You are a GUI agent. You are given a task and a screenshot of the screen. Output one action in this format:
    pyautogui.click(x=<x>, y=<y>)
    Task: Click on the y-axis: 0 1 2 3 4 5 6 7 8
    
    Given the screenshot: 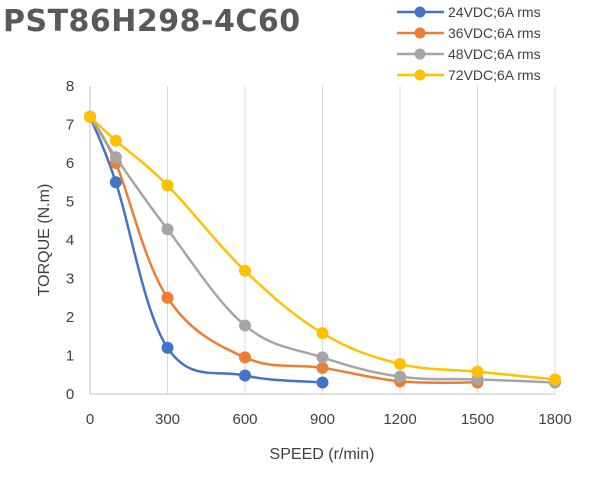 What is the action you would take?
    pyautogui.click(x=78, y=240)
    